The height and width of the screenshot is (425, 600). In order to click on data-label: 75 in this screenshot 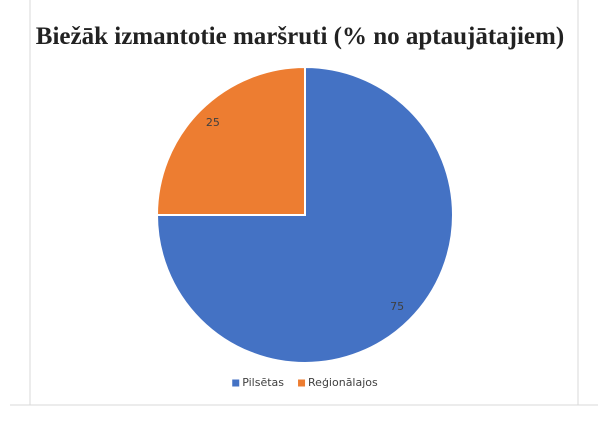, I will do `click(397, 306)`.